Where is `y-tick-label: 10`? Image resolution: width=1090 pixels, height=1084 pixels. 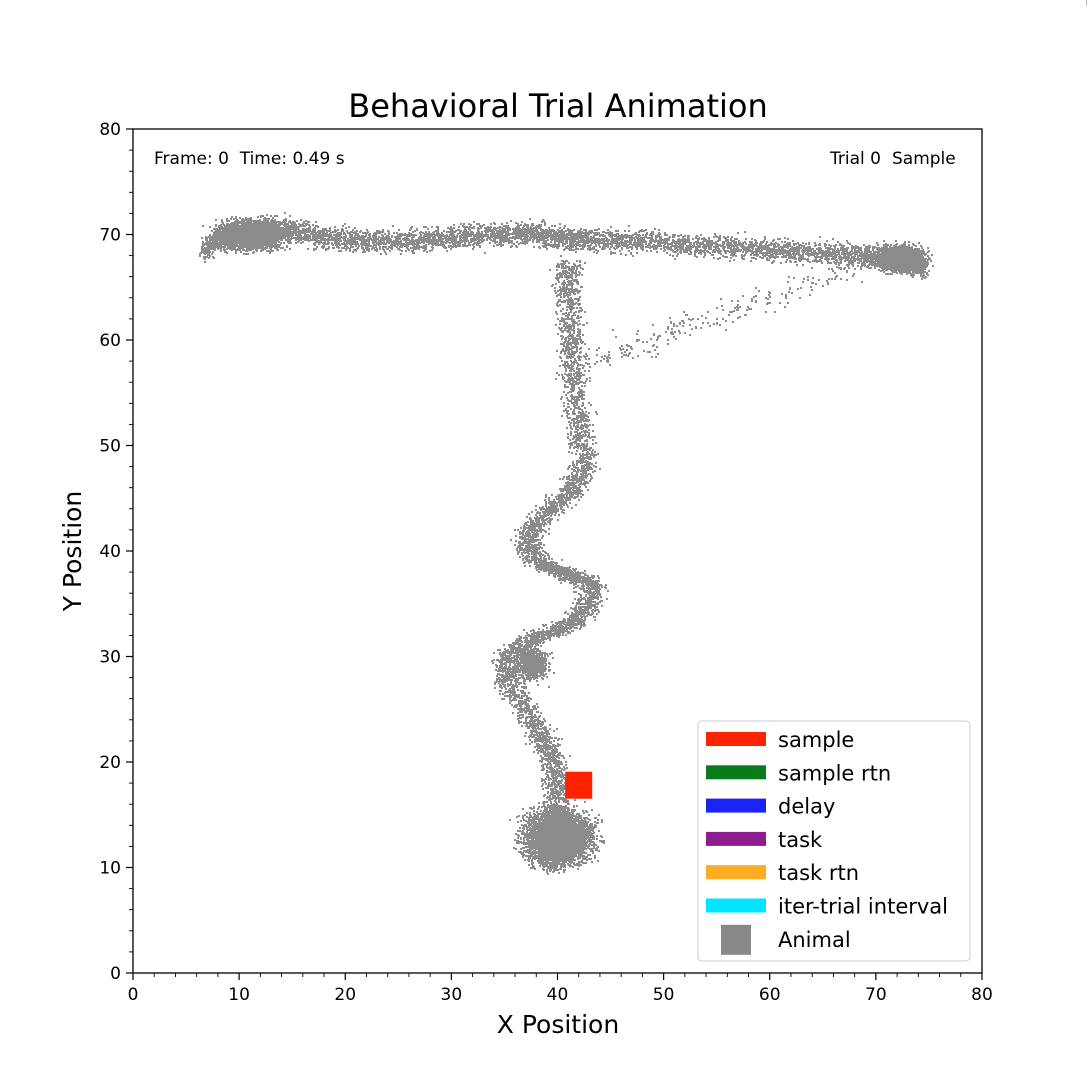 y-tick-label: 10 is located at coordinates (110, 869).